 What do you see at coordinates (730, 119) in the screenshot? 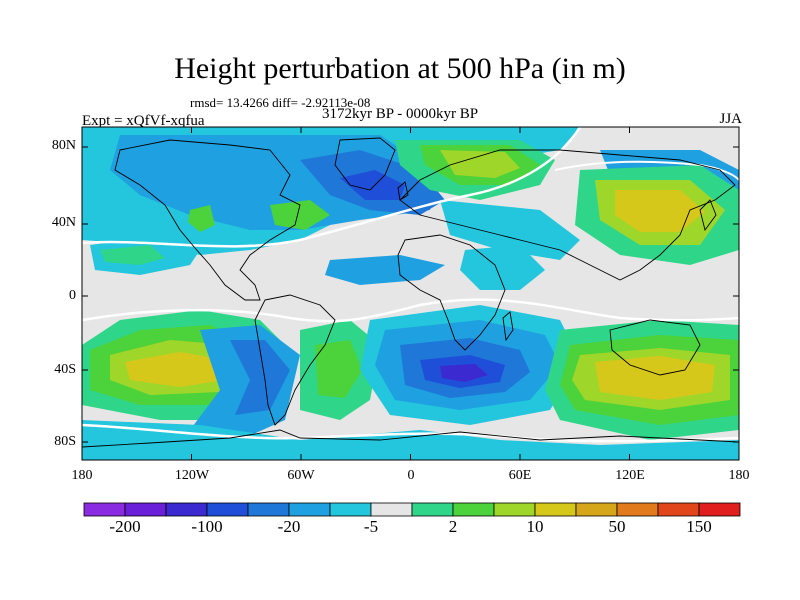
I see `season-label: JJA` at bounding box center [730, 119].